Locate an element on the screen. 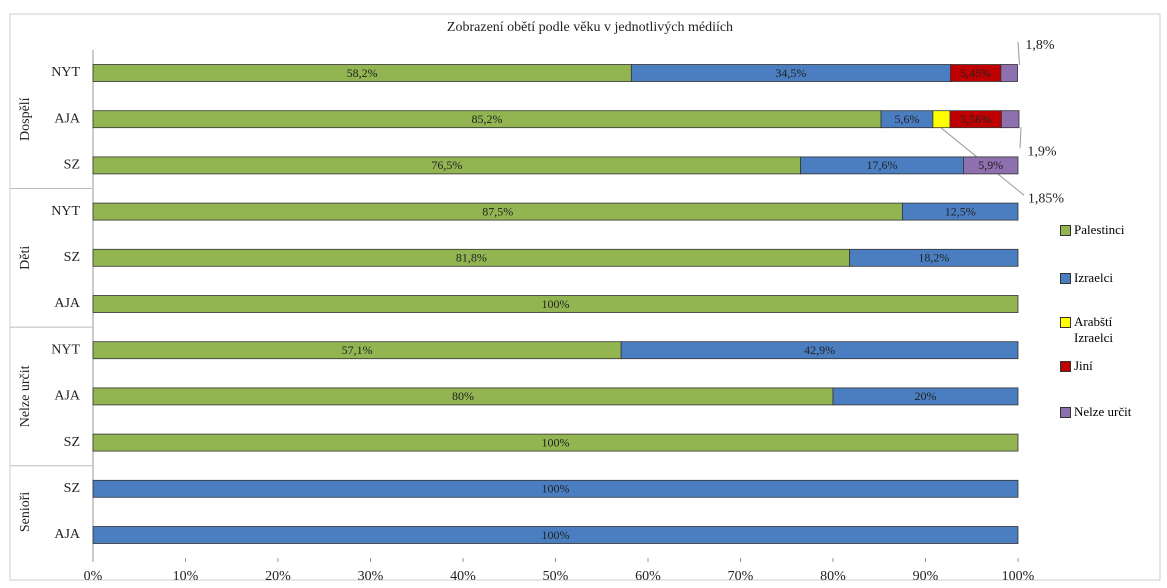 The image size is (1167, 588). legend-item: Palestinci is located at coordinates (1110, 230).